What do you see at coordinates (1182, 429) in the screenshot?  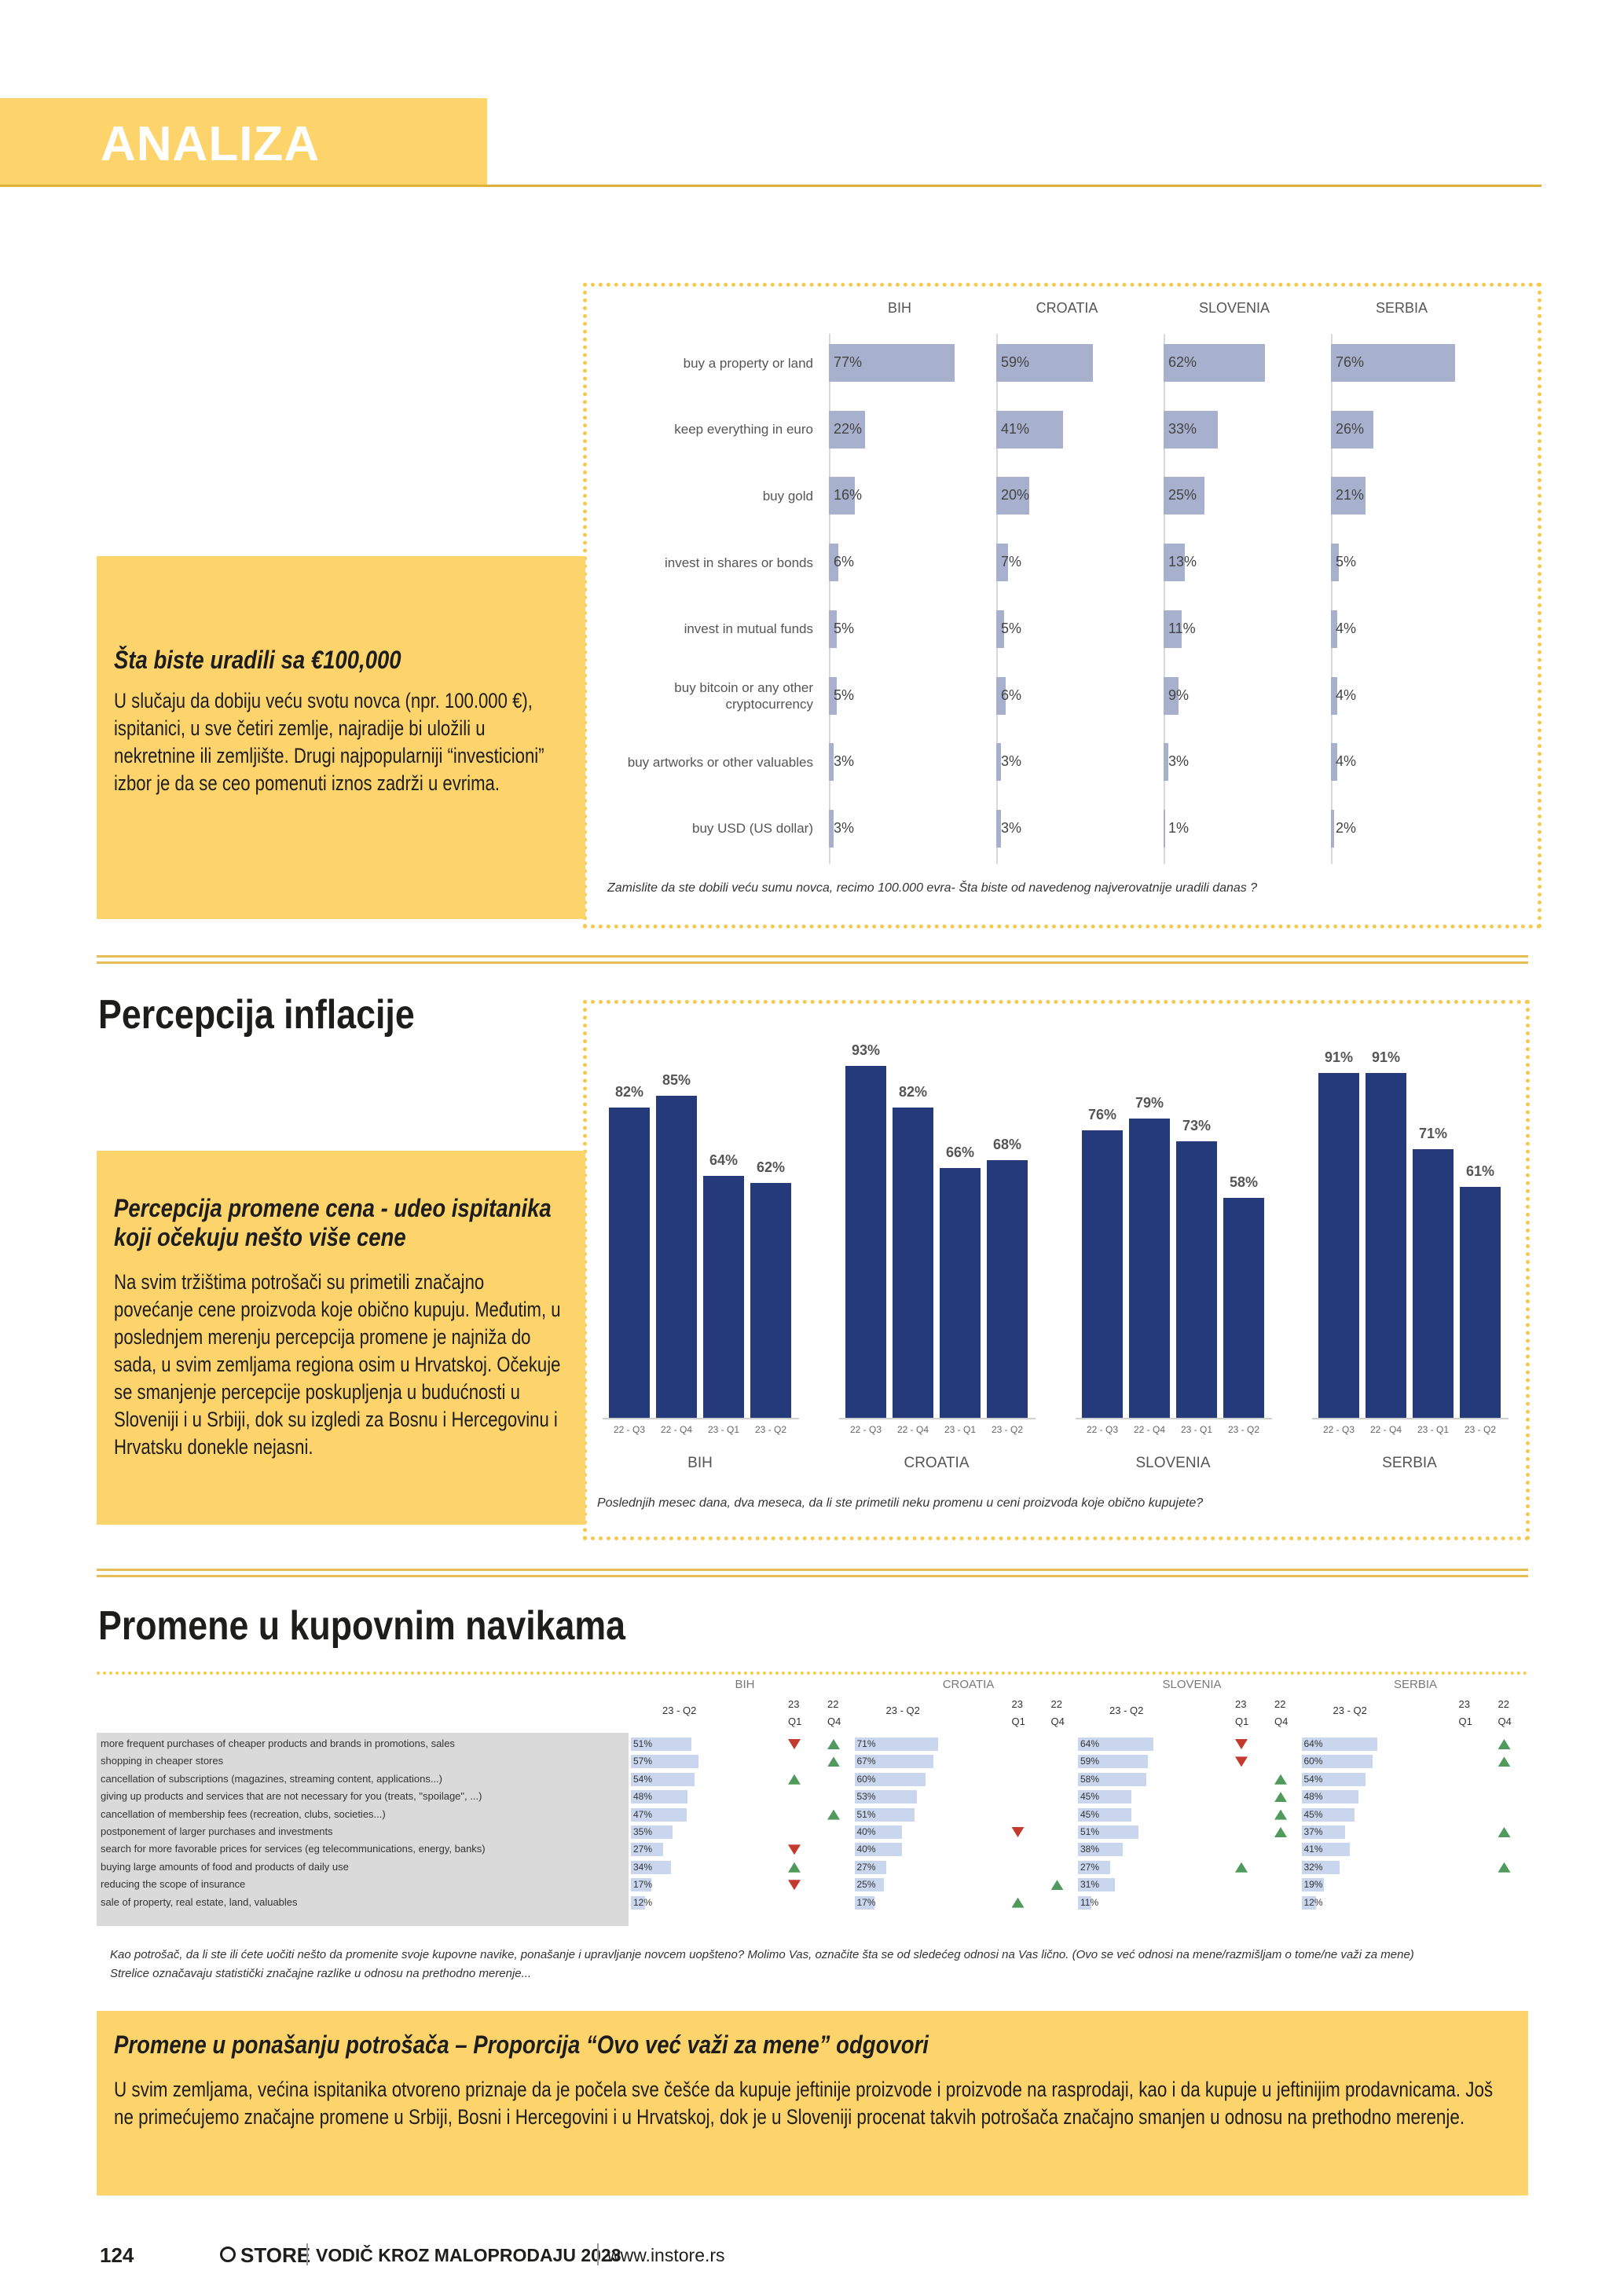 I see `value-label: 33%` at bounding box center [1182, 429].